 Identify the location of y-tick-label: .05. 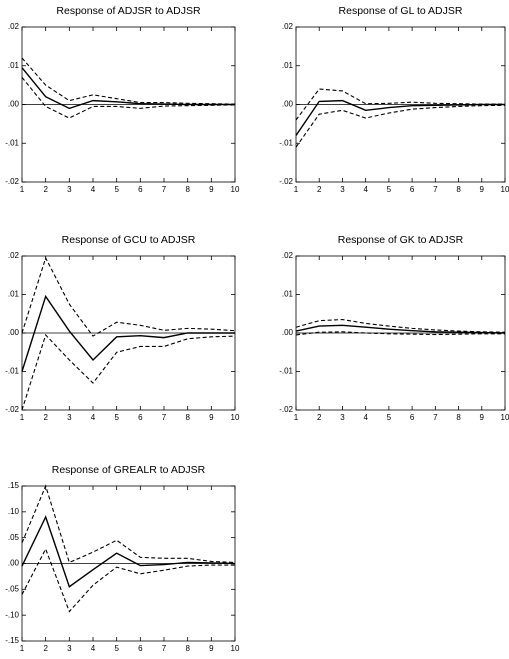
(14, 537).